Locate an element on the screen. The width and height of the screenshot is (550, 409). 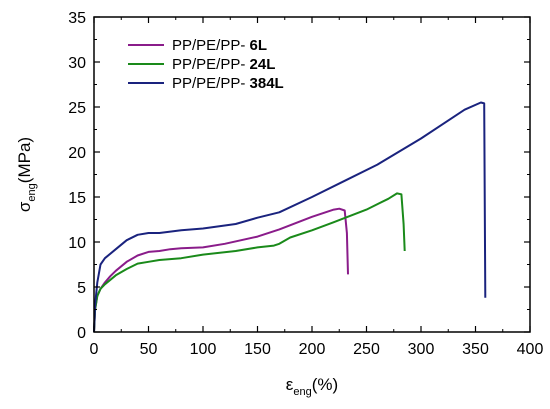
x-tick-label: 250 is located at coordinates (366, 349).